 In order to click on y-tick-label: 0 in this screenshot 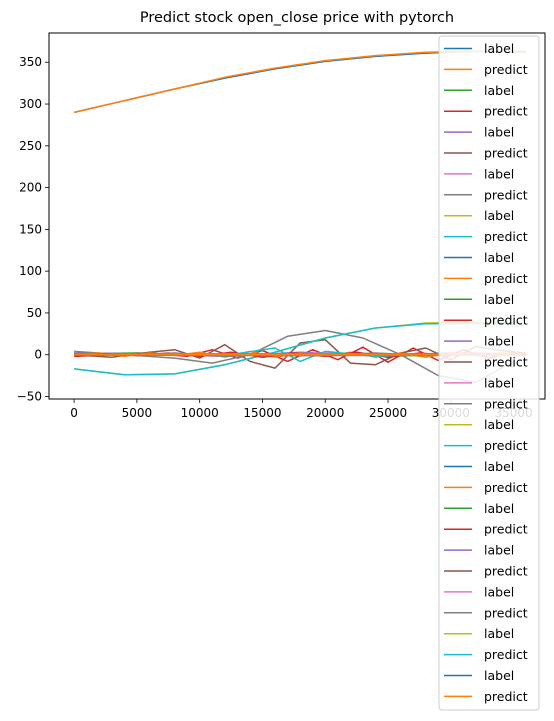, I will do `click(38, 355)`.